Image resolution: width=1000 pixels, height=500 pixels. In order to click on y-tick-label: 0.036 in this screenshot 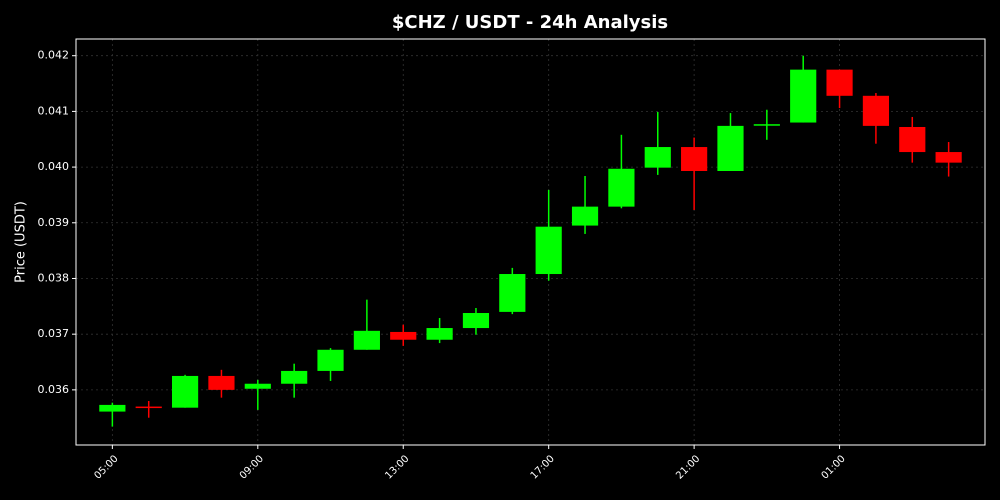, I will do `click(54, 389)`.